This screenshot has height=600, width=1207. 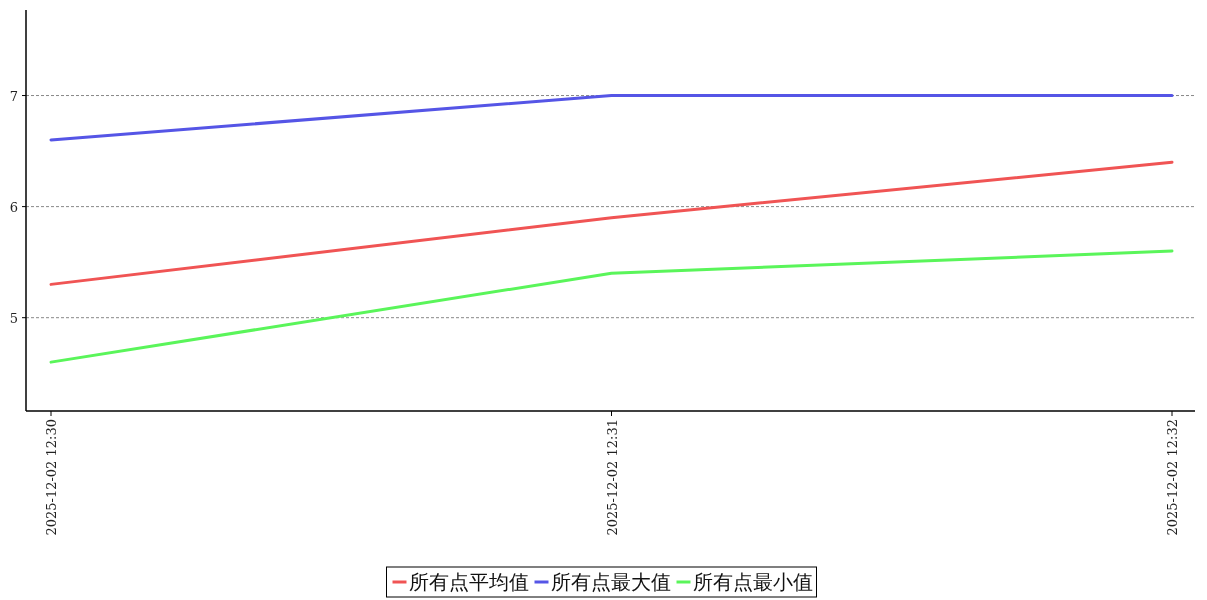 I want to click on x-tick-label: 2025-12-02 12:32, so click(x=1172, y=477).